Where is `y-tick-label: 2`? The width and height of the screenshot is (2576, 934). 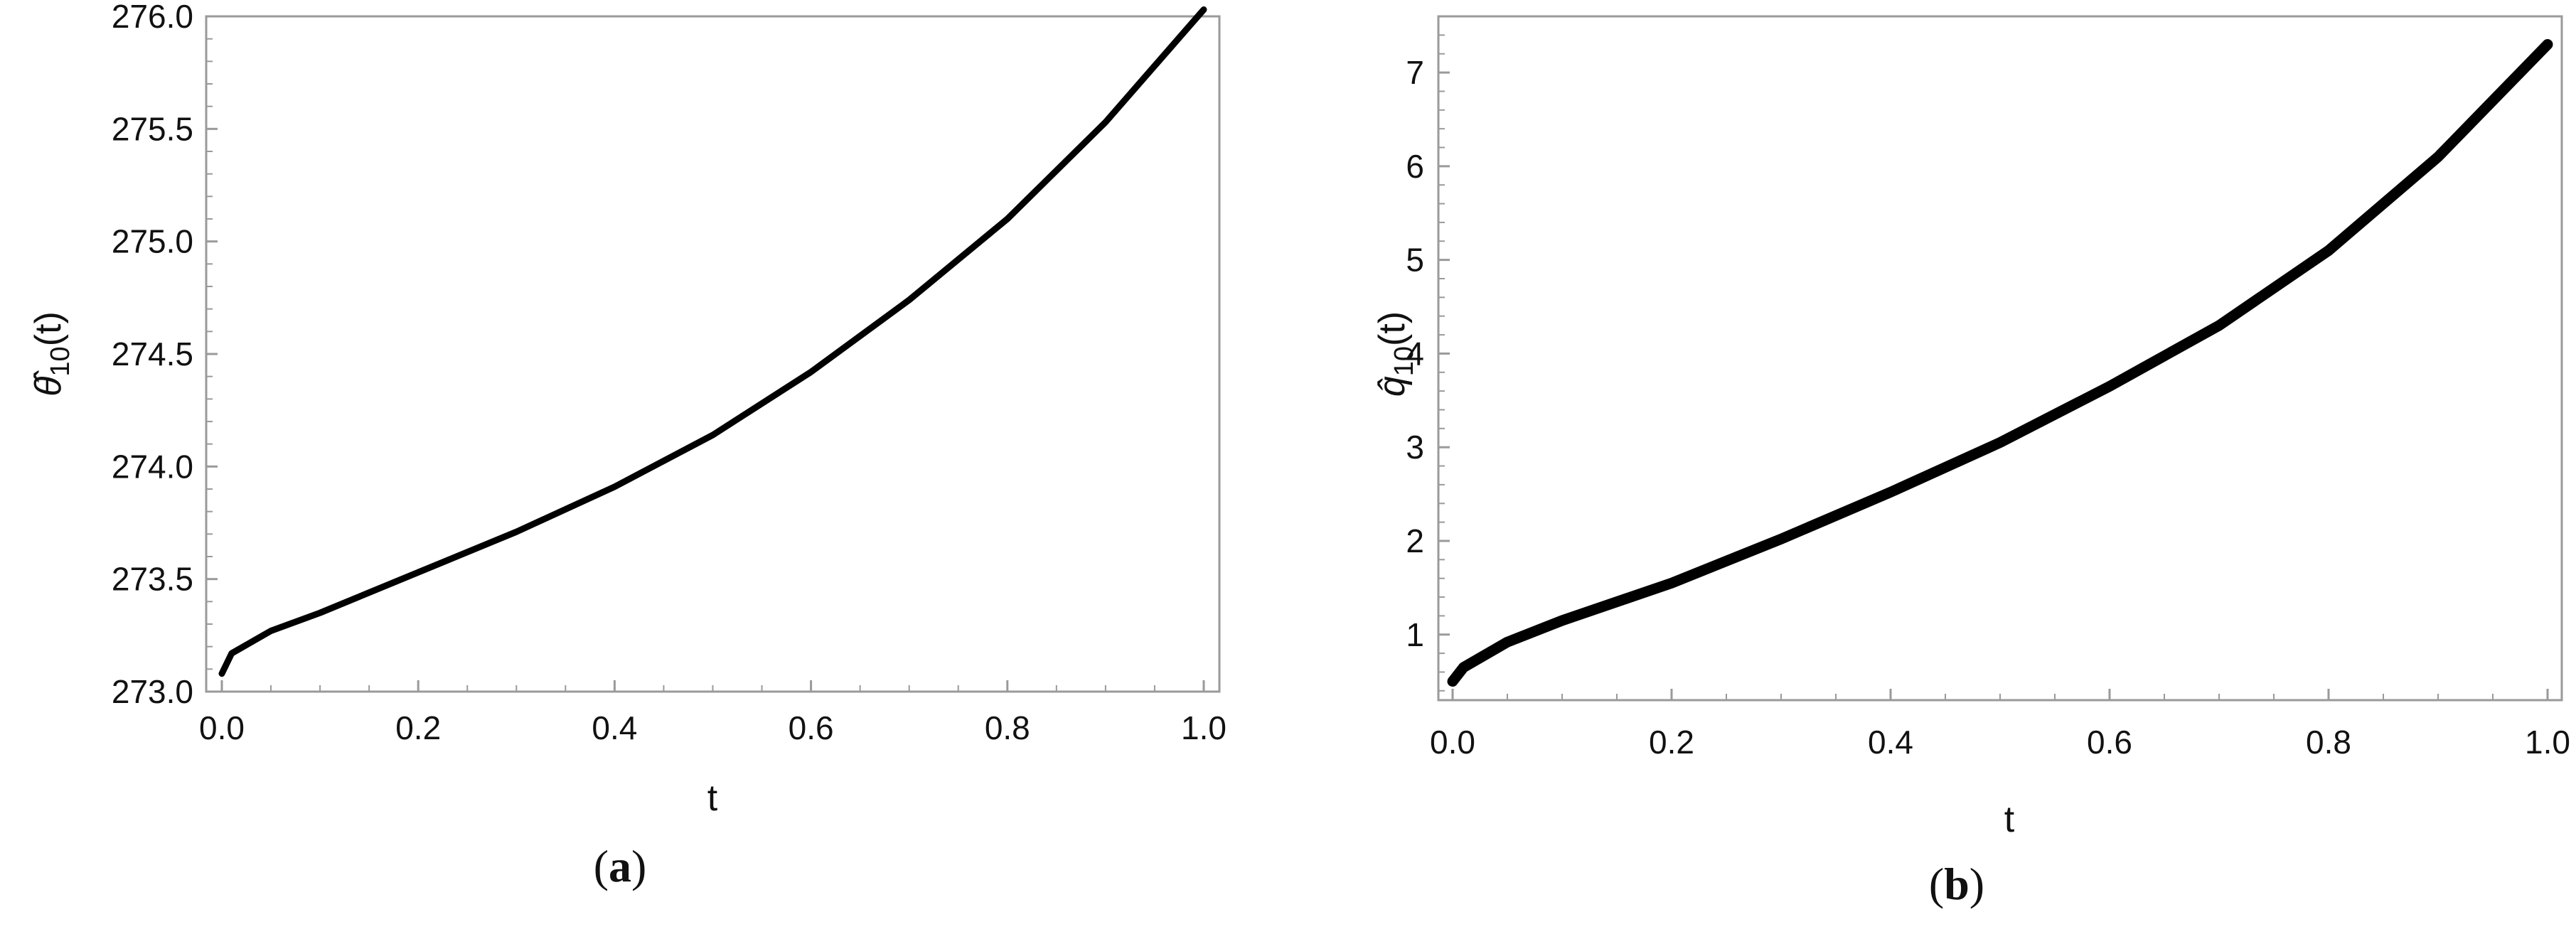
y-tick-label: 2 is located at coordinates (1415, 540).